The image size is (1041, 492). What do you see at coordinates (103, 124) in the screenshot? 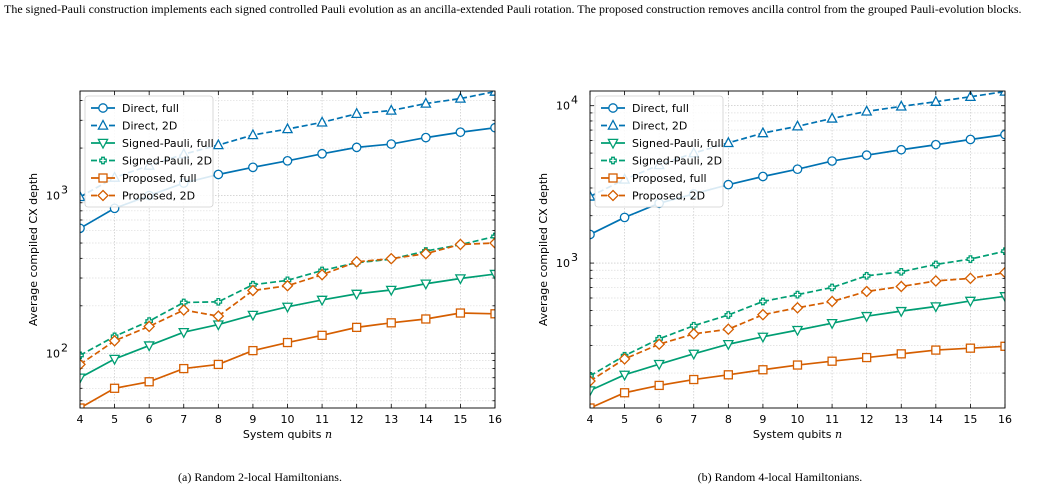
I see `legend-marker-direct-2d` at bounding box center [103, 124].